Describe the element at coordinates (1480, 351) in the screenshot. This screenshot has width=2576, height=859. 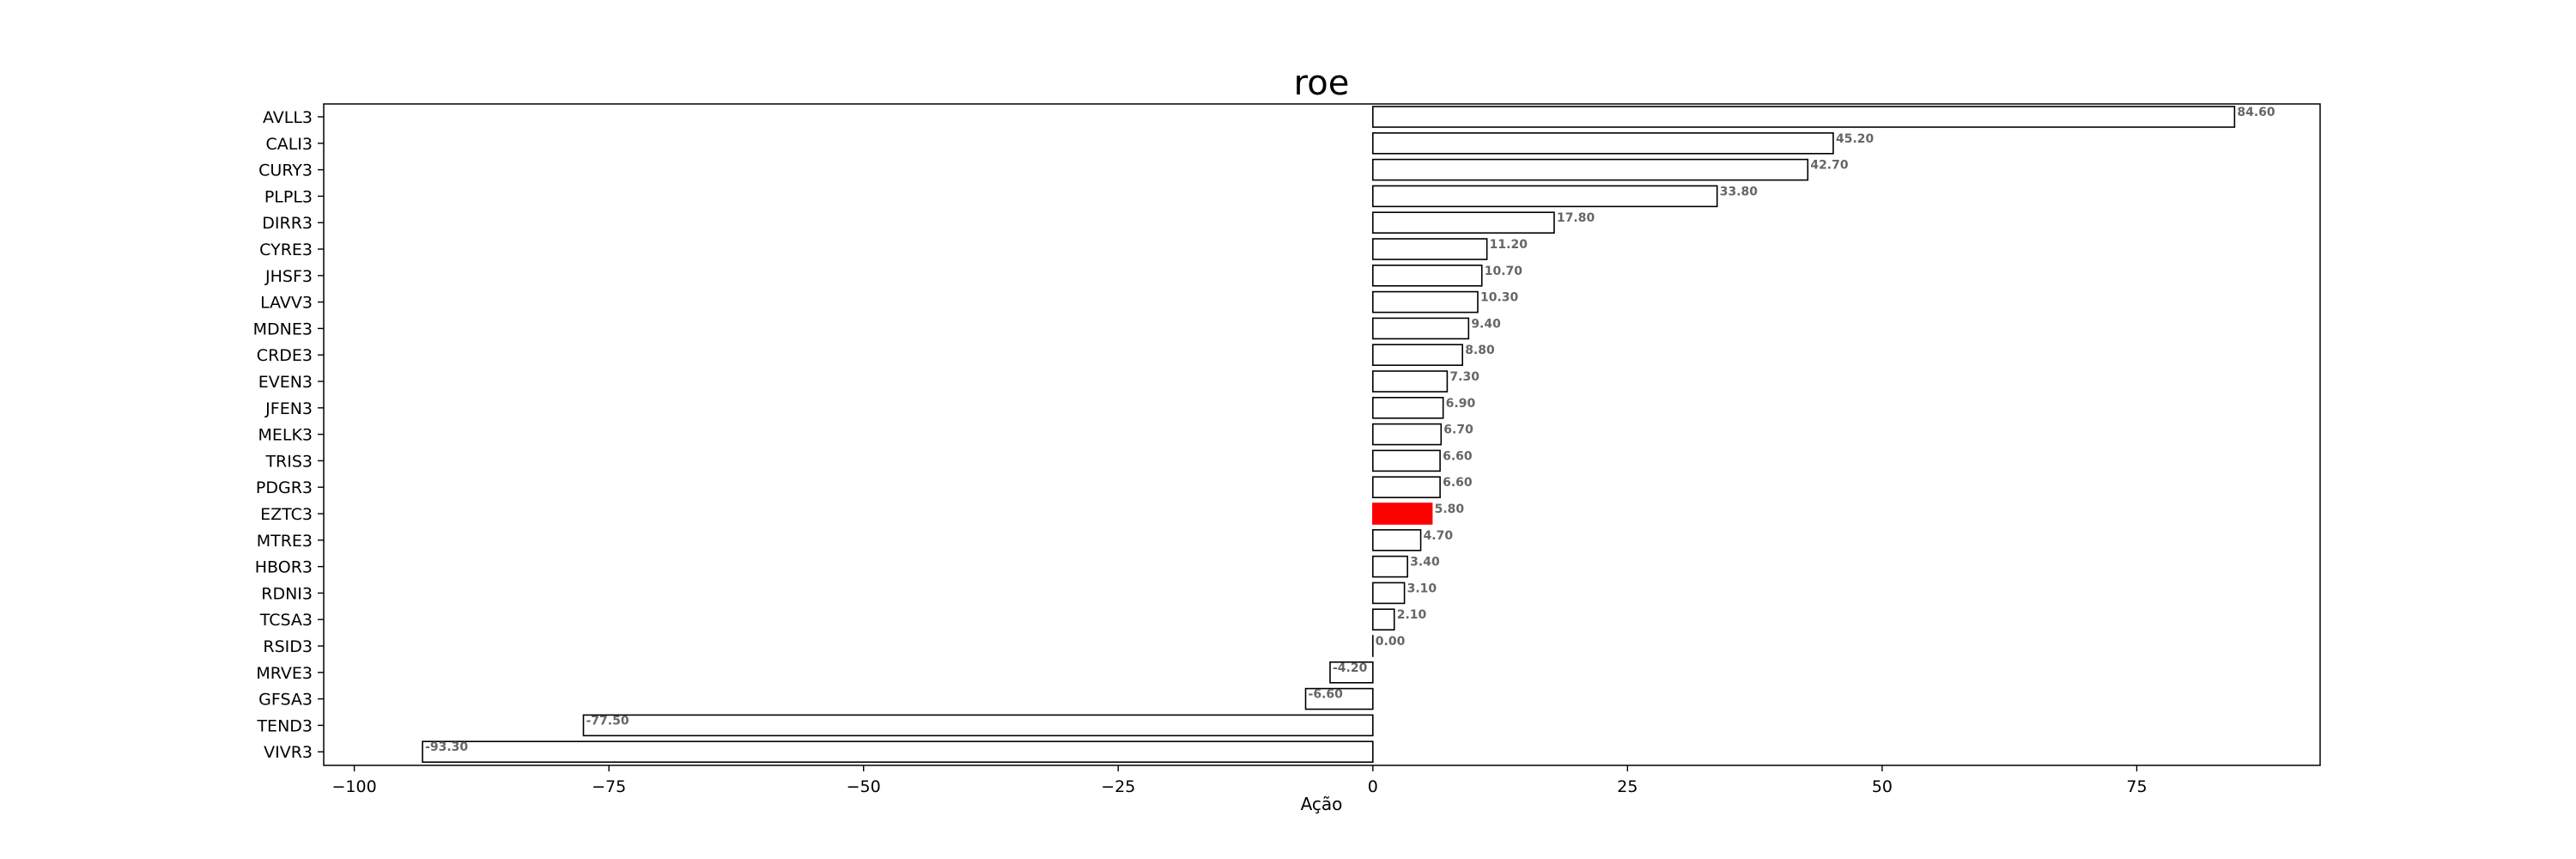
I see `data-label-crde3: 8.80` at that location.